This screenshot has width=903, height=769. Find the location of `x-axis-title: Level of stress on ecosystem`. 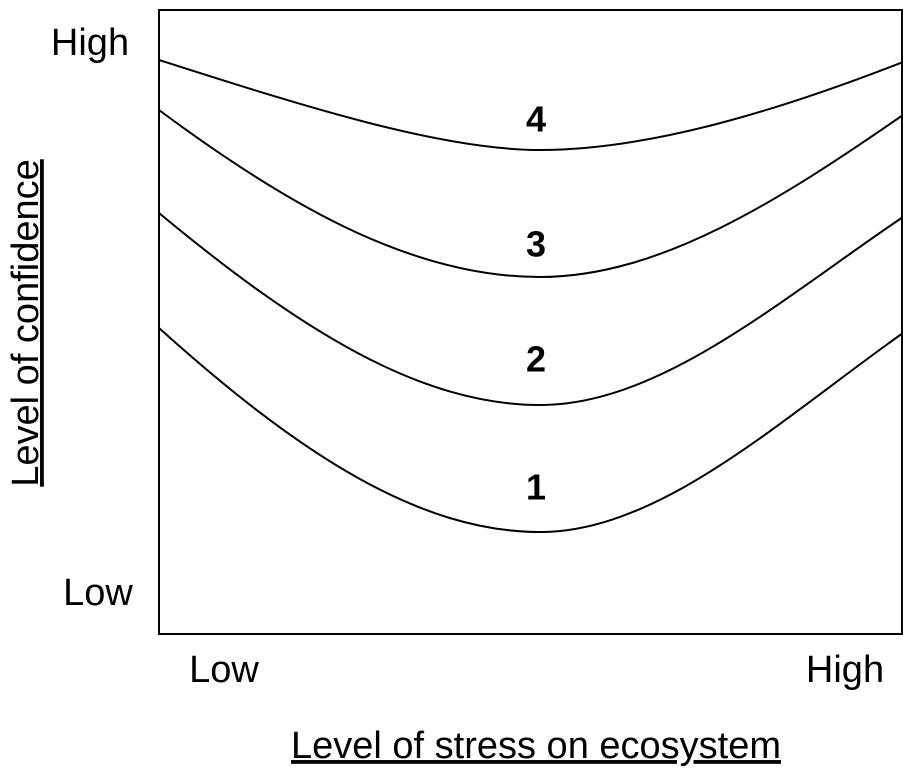

x-axis-title: Level of stress on ecosystem is located at coordinates (536, 746).